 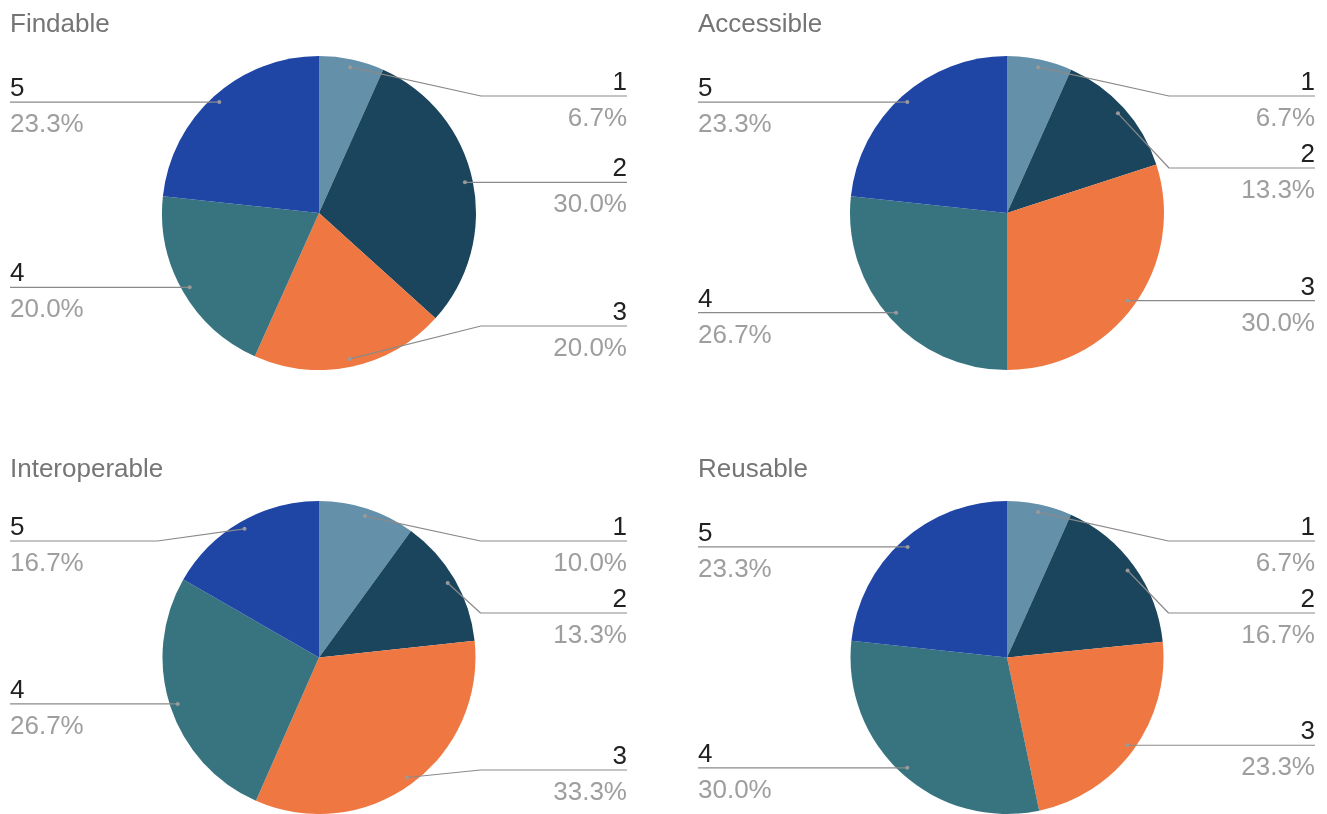 What do you see at coordinates (590, 791) in the screenshot?
I see `data-label: 33.3%` at bounding box center [590, 791].